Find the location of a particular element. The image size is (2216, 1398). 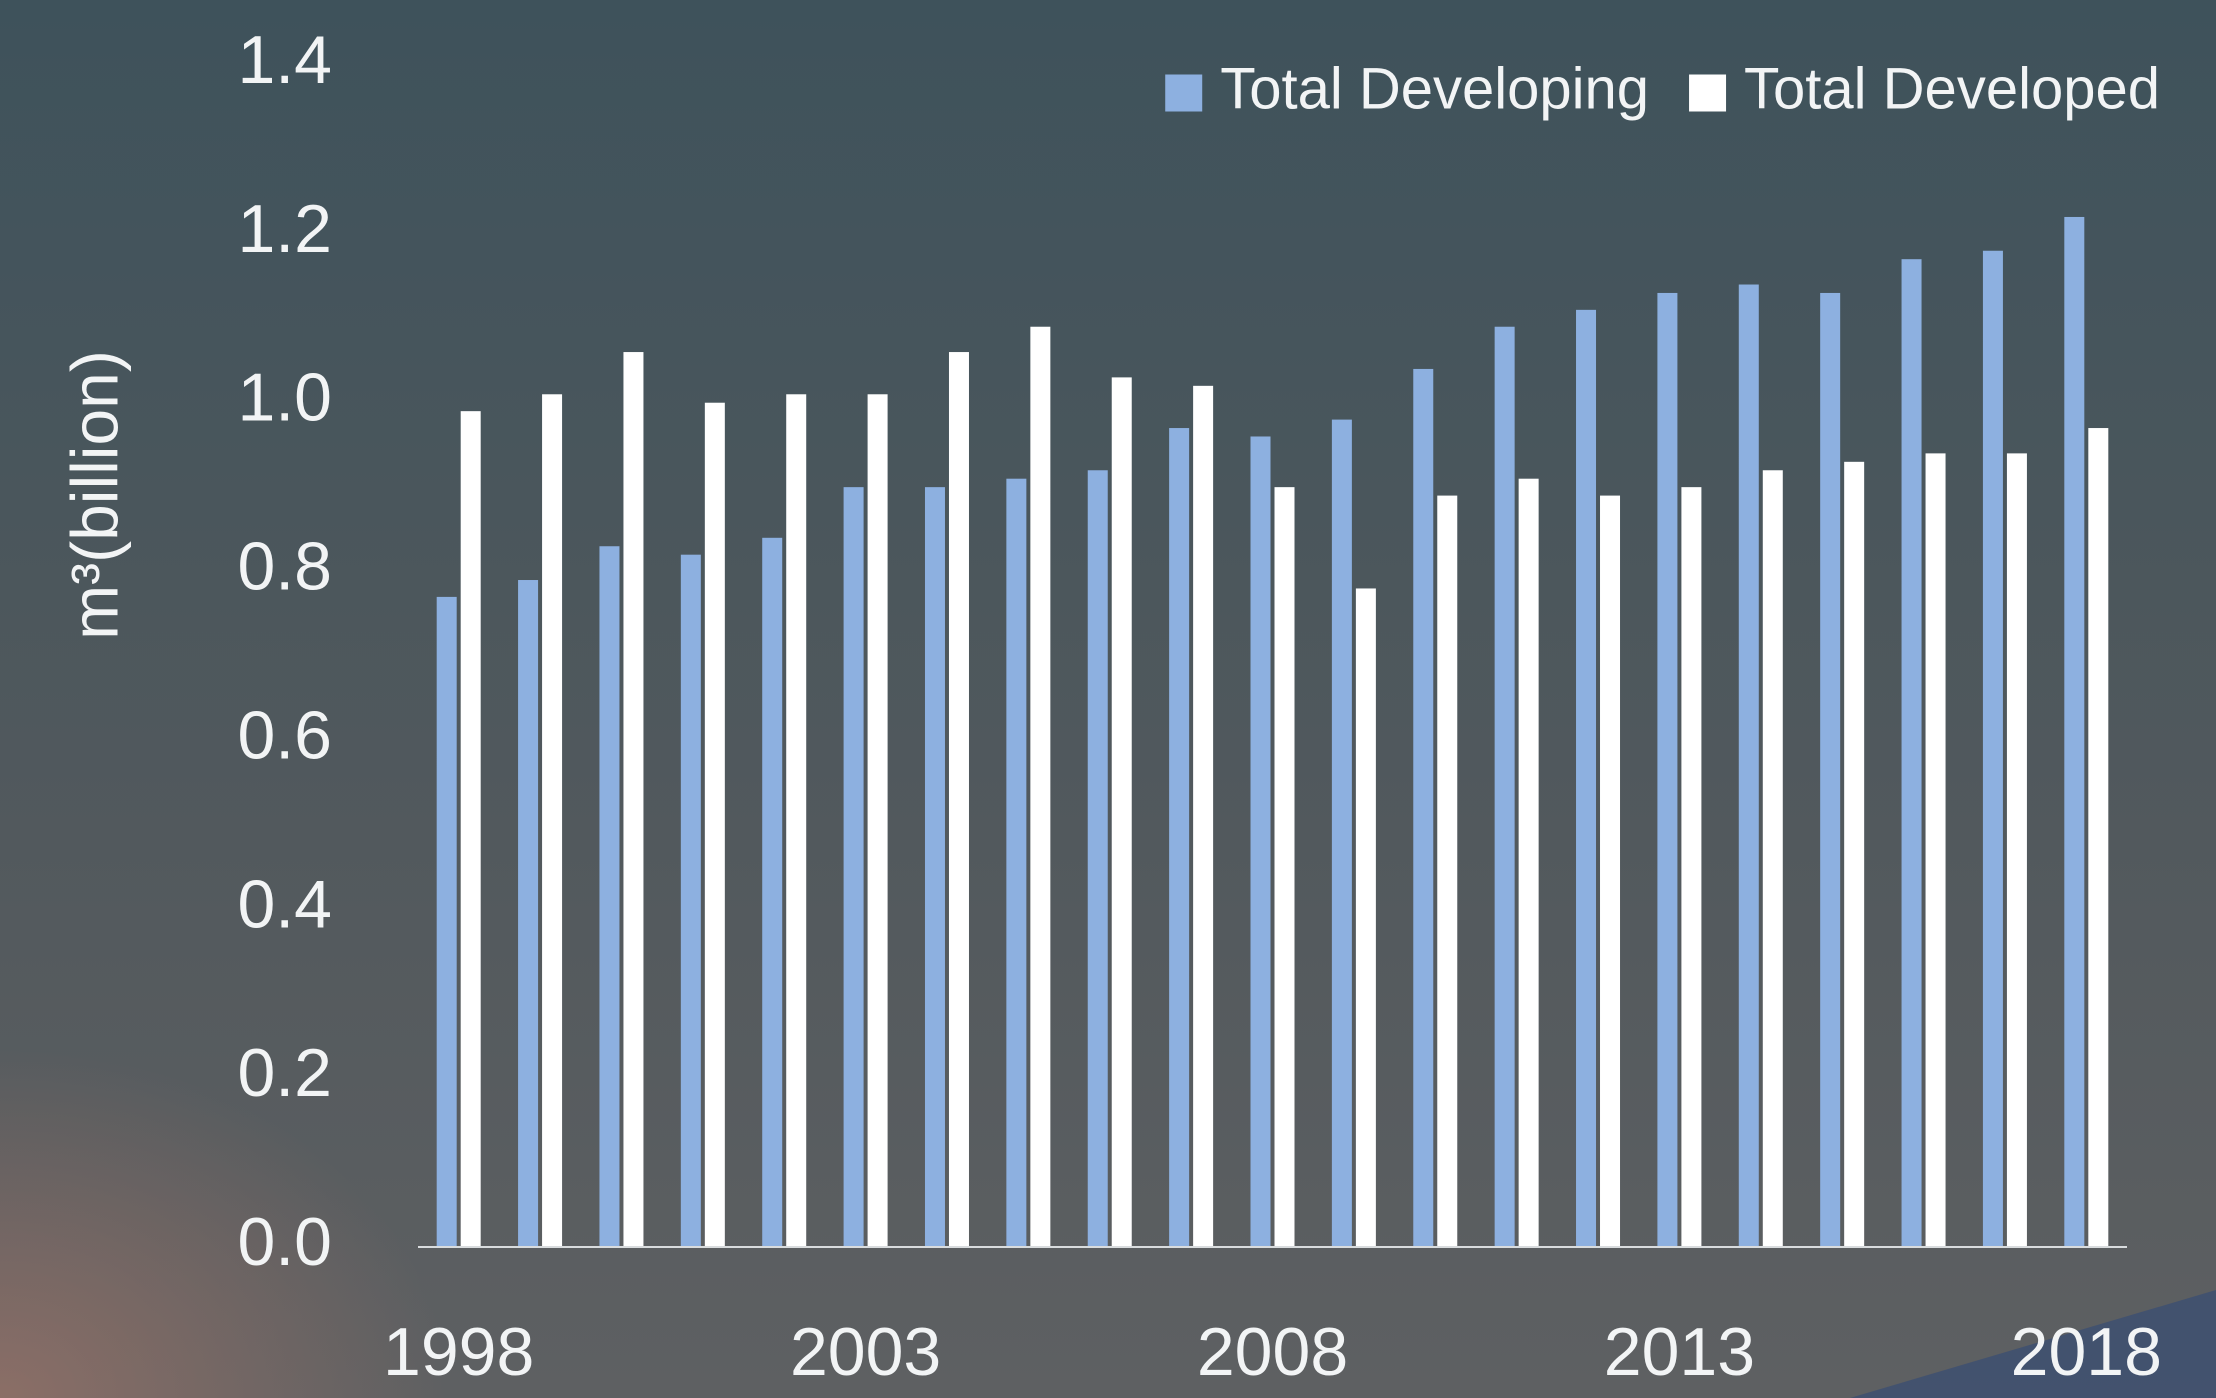

legend-label: Total Developing is located at coordinates (1434, 88).